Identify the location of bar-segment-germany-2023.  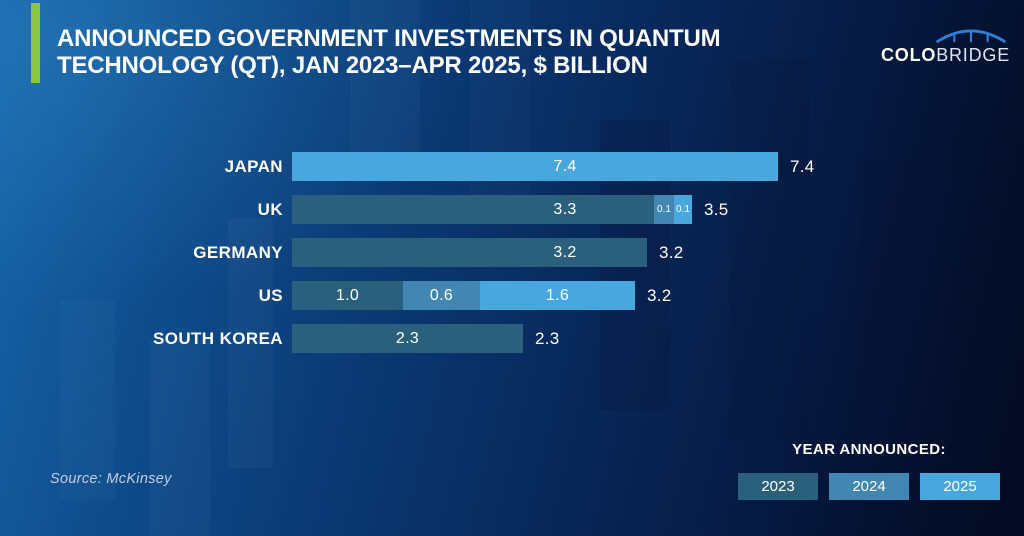
(469, 252).